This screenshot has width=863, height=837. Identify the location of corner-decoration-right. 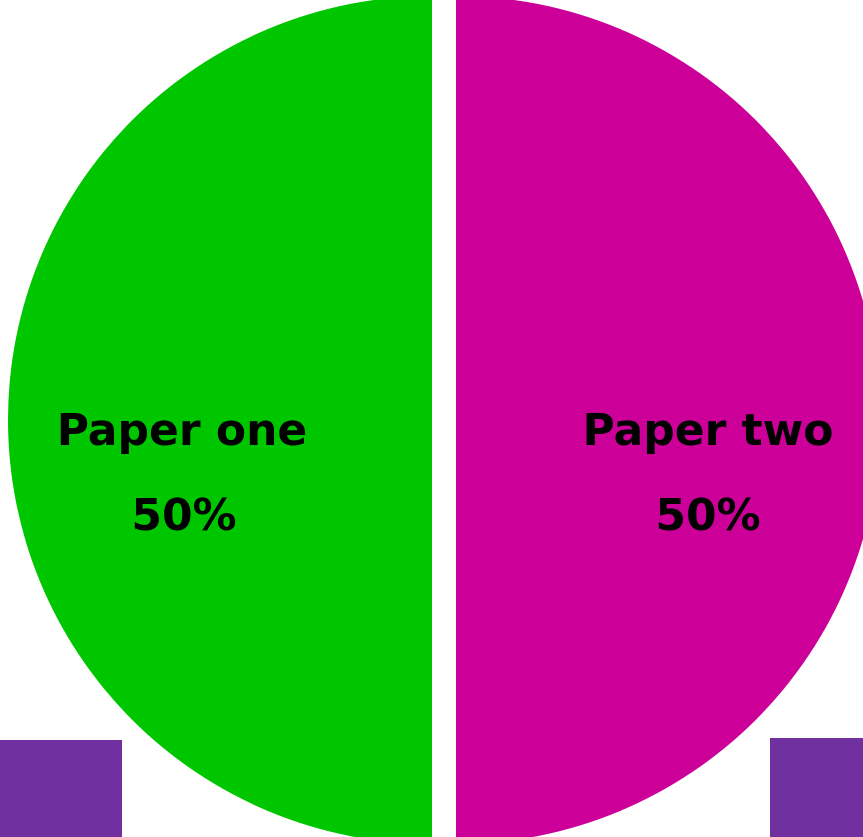
(816, 787).